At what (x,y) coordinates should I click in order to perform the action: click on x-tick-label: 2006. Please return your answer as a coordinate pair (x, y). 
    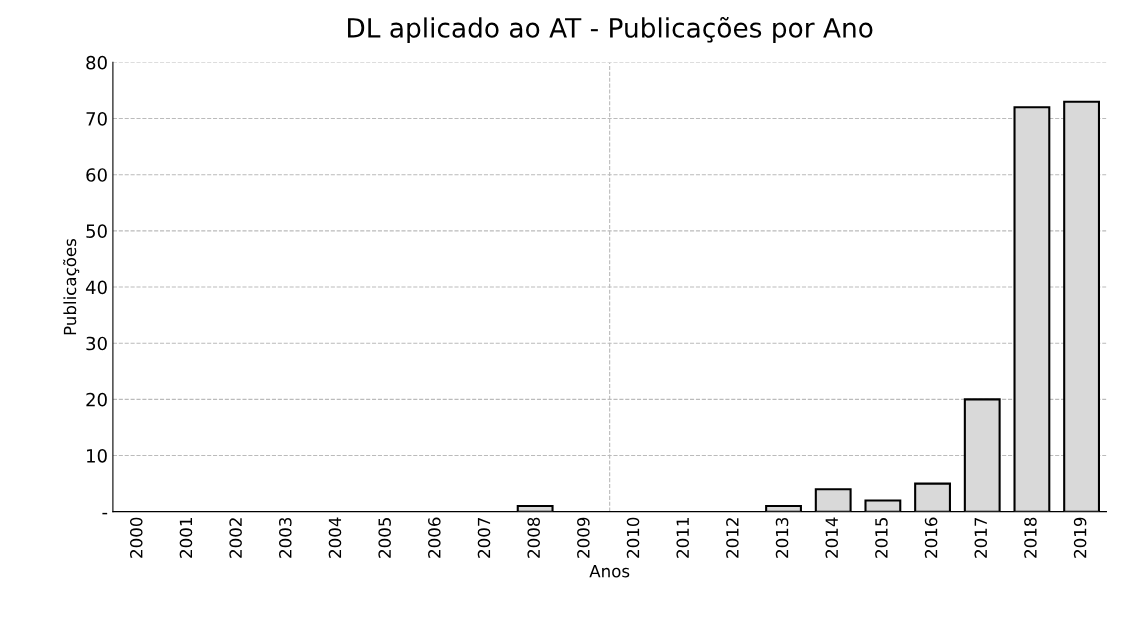
    Looking at the image, I should click on (434, 537).